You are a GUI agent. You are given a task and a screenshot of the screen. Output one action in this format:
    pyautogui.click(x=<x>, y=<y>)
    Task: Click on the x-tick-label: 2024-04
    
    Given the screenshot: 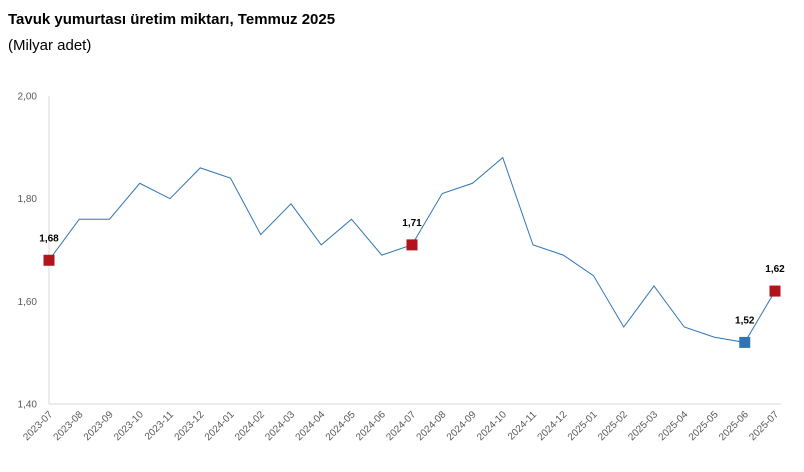 What is the action you would take?
    pyautogui.click(x=311, y=426)
    